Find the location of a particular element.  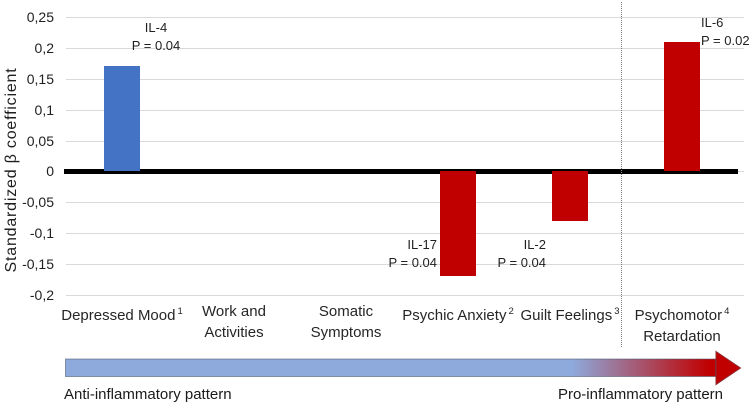

gridline--0,15 is located at coordinates (405, 264).